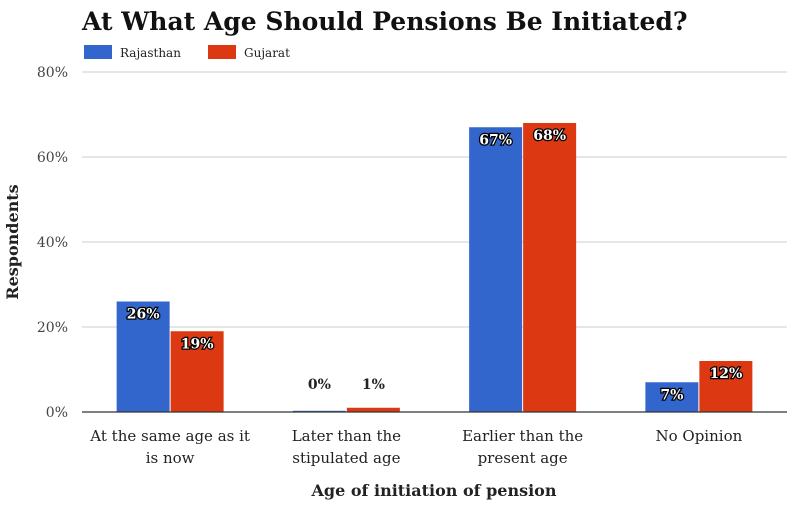  What do you see at coordinates (52, 73) in the screenshot?
I see `y-tick-label: 80%` at bounding box center [52, 73].